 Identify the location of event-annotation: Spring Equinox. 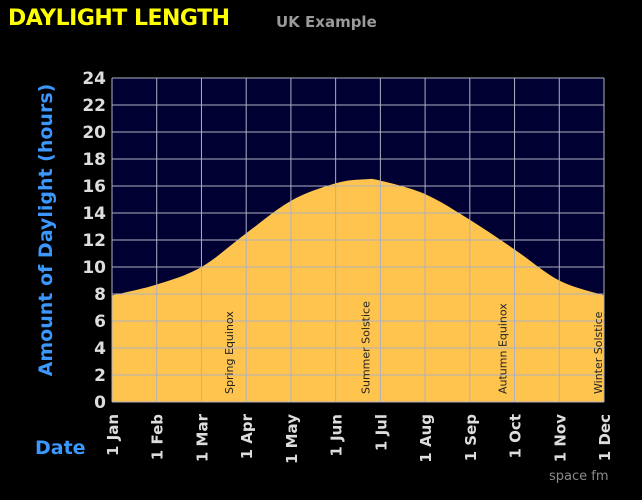
(229, 352).